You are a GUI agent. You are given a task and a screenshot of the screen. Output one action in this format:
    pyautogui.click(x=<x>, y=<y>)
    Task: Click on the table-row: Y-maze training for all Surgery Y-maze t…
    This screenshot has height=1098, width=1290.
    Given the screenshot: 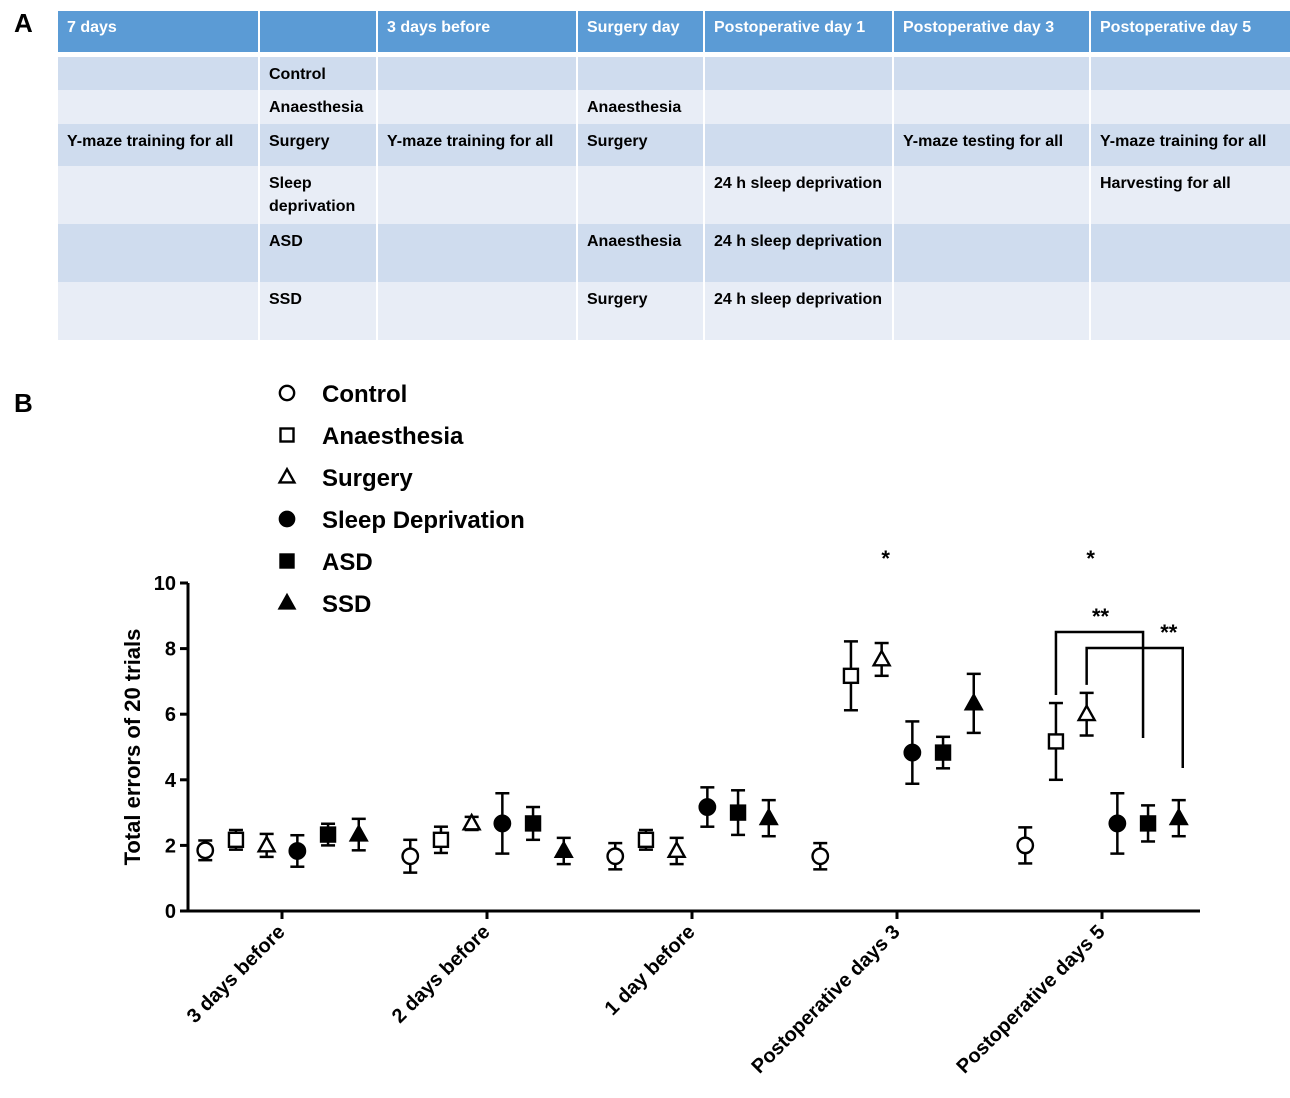 What is the action you would take?
    pyautogui.click(x=673, y=145)
    